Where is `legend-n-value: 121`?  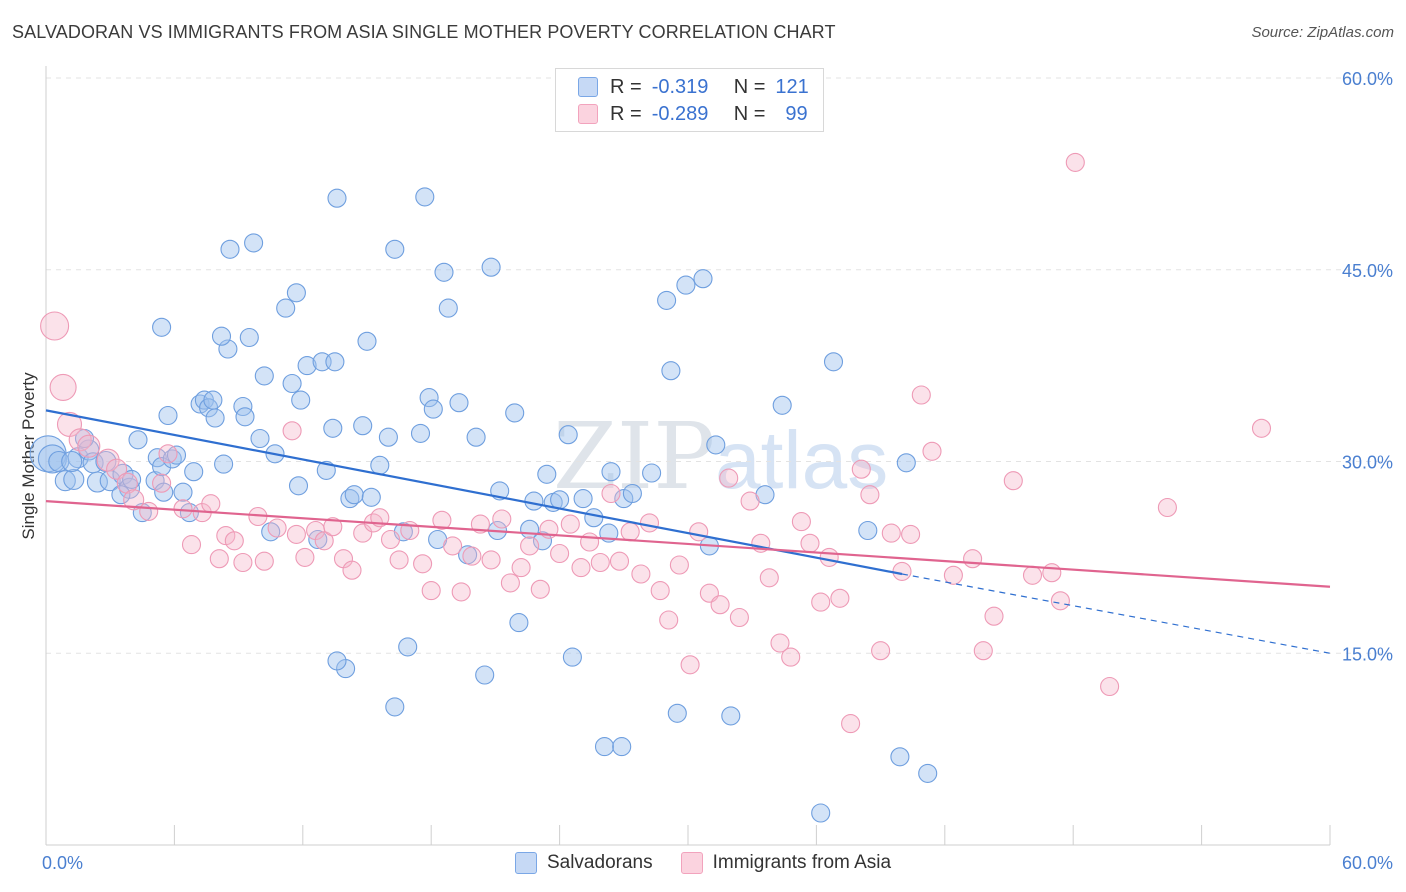 legend-n-value: 121 is located at coordinates (792, 86).